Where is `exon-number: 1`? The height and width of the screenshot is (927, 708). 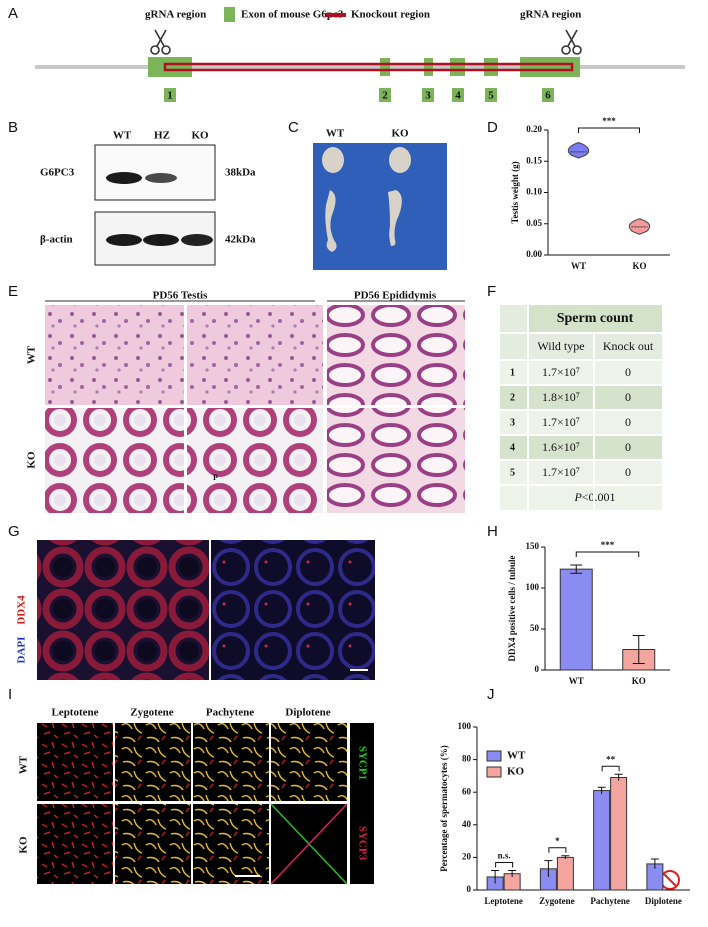
exon-number: 1 is located at coordinates (170, 96).